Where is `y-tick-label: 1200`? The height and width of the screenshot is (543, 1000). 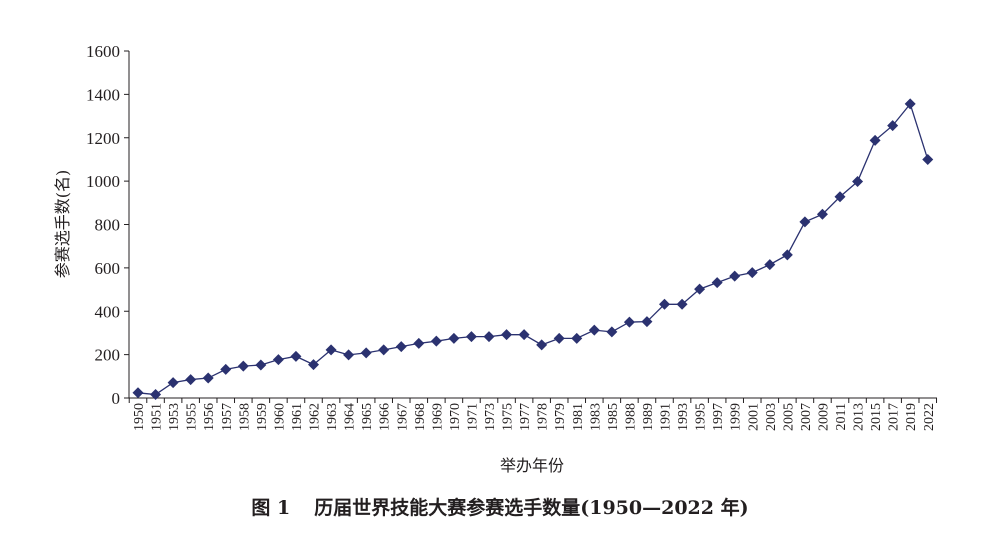 y-tick-label: 1200 is located at coordinates (103, 138).